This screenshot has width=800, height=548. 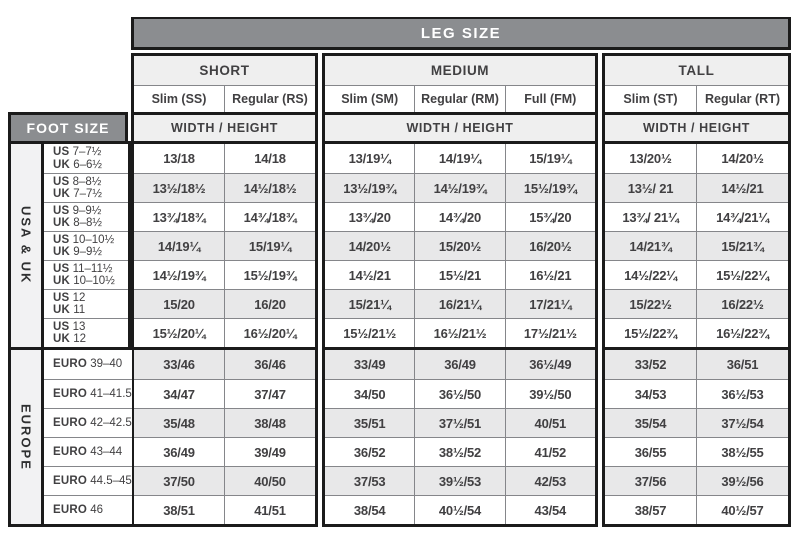 I want to click on table-row: 13/20½ 14/20½, so click(x=696, y=158).